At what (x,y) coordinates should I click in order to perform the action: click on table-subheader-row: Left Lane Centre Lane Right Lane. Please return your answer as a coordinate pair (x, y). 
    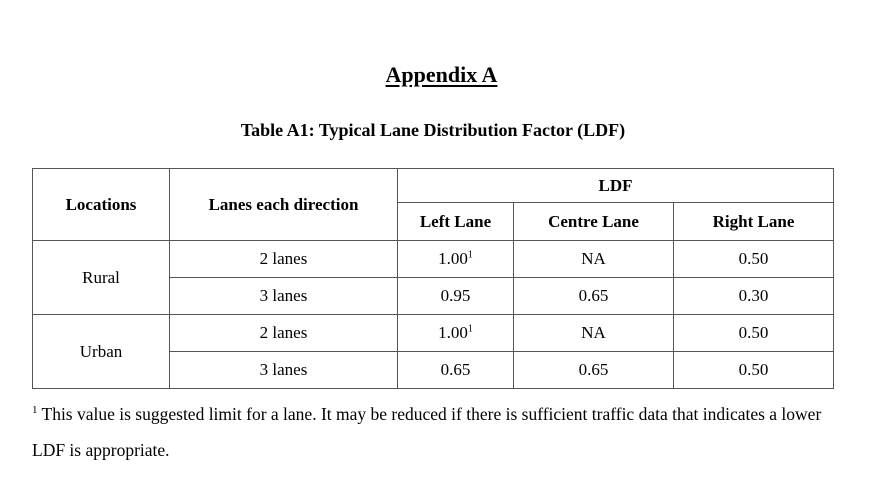
    Looking at the image, I should click on (434, 221).